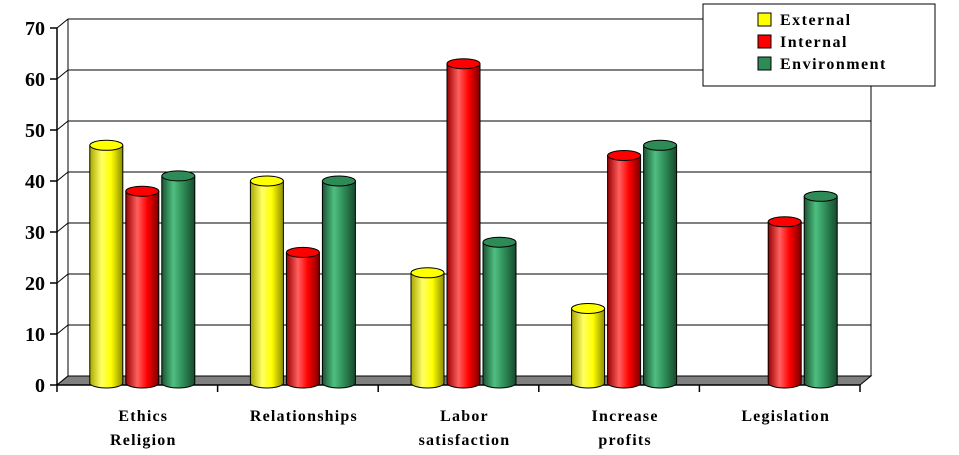  I want to click on x-tick-label: Relationships, so click(304, 416).